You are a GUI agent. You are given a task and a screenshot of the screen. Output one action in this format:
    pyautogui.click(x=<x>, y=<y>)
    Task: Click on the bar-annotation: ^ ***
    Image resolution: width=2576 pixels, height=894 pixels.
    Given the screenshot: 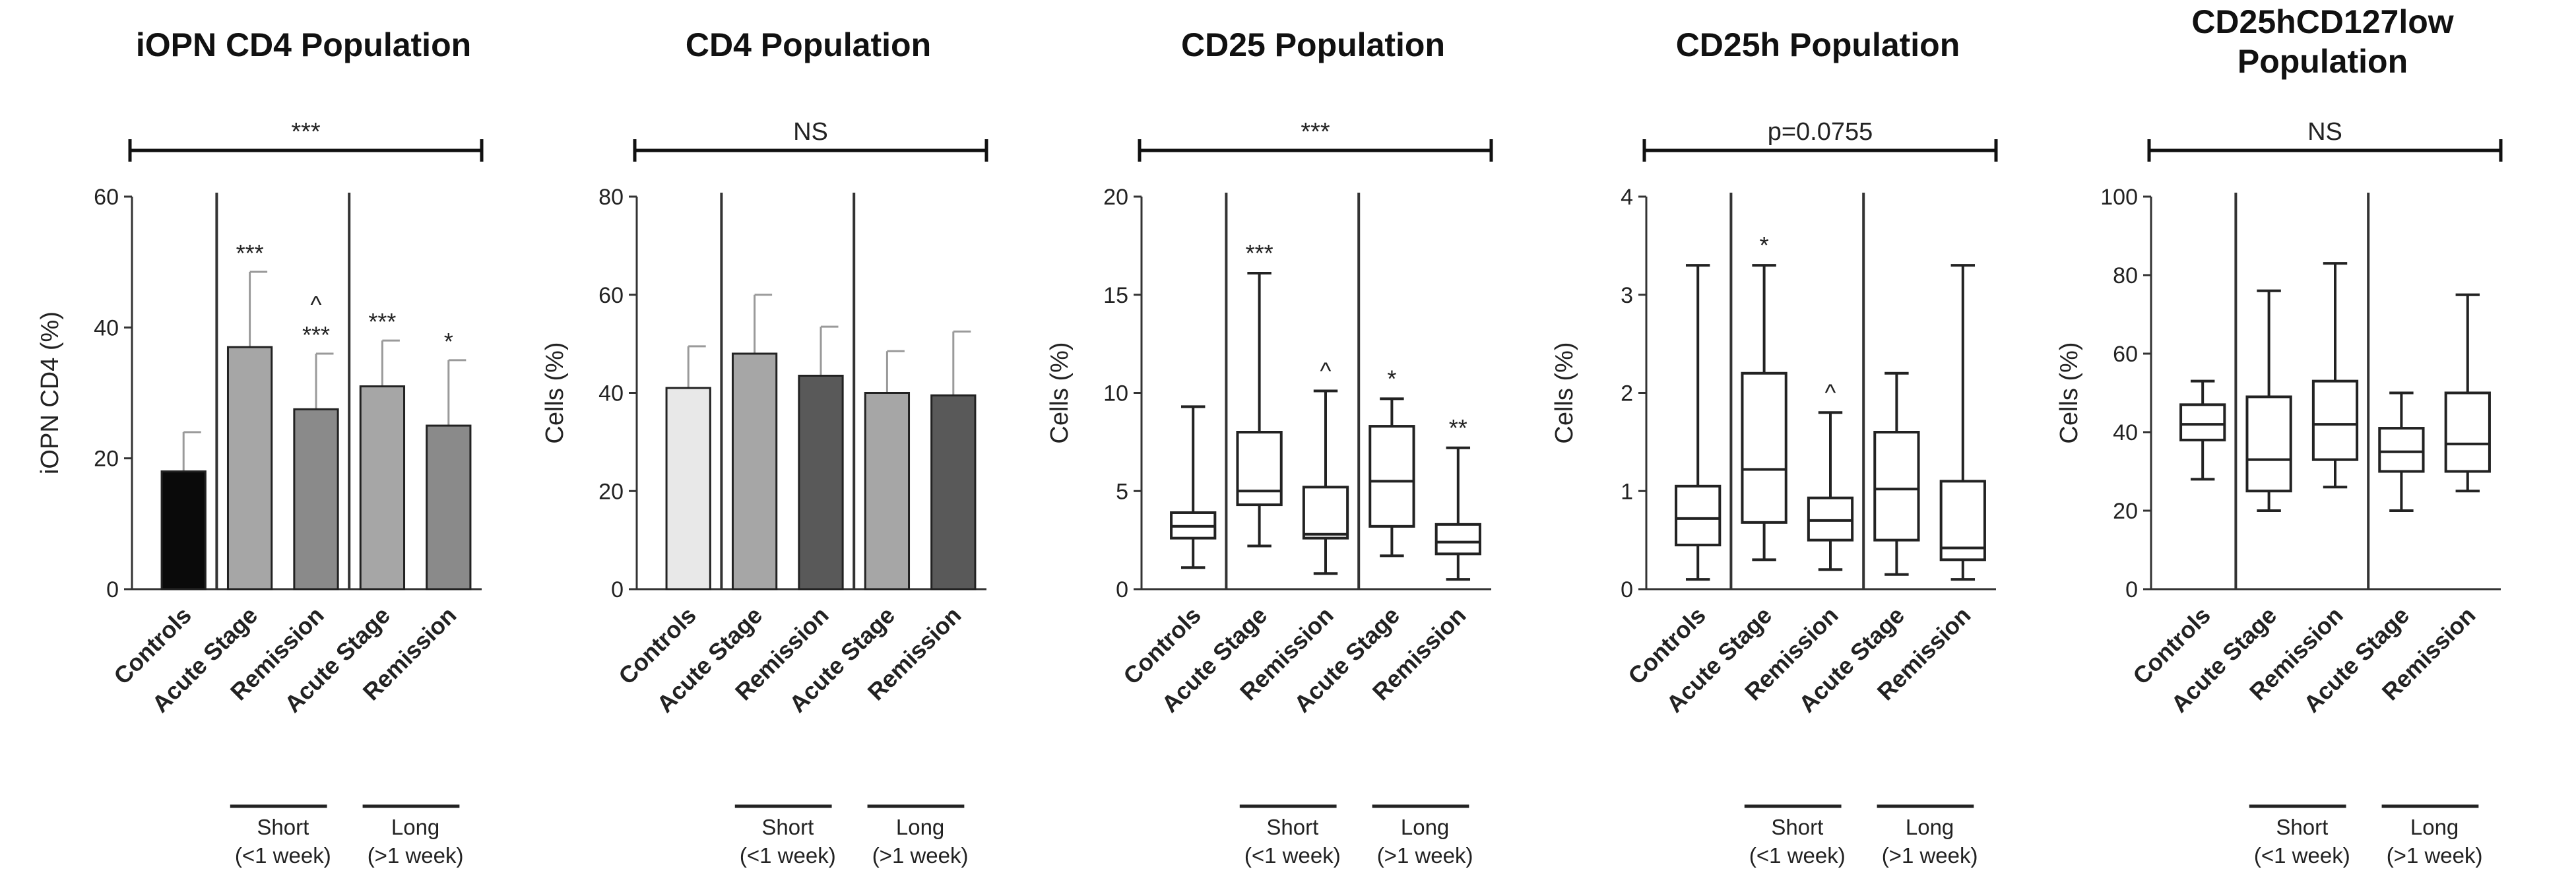 What is the action you would take?
    pyautogui.click(x=316, y=319)
    